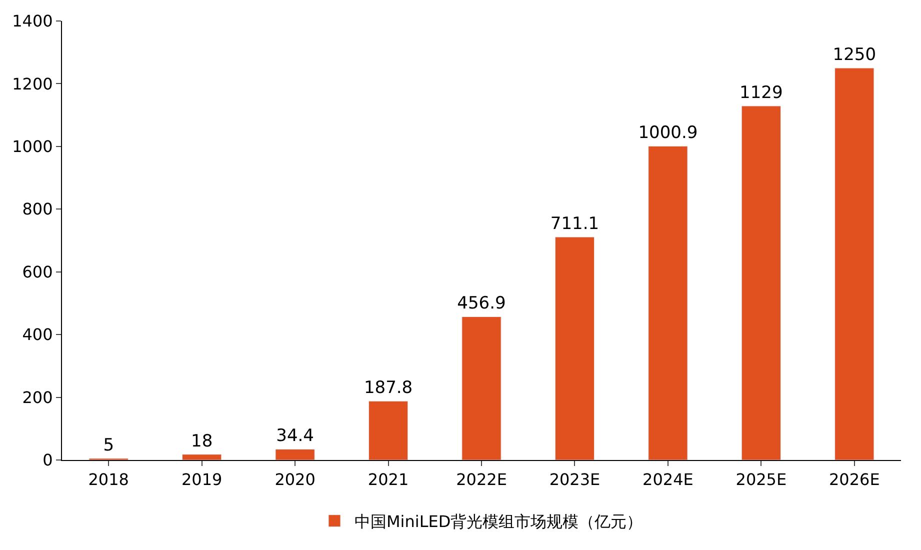  Describe the element at coordinates (202, 441) in the screenshot. I see `data-label: 18` at that location.